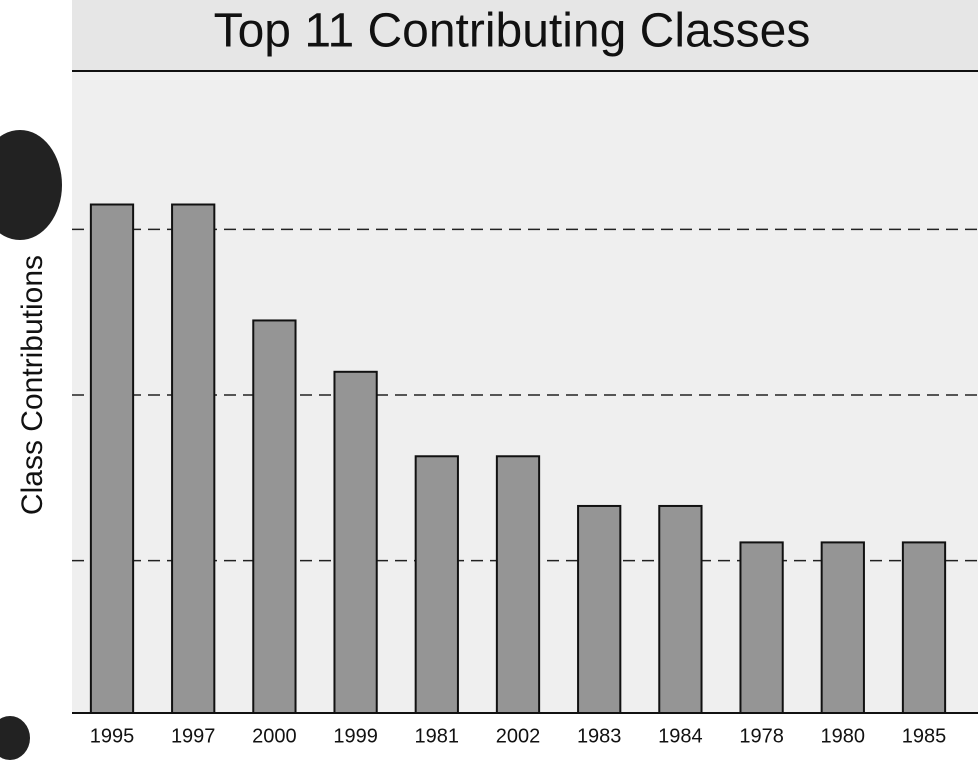 The image size is (978, 766). I want to click on title-band, so click(525, 36).